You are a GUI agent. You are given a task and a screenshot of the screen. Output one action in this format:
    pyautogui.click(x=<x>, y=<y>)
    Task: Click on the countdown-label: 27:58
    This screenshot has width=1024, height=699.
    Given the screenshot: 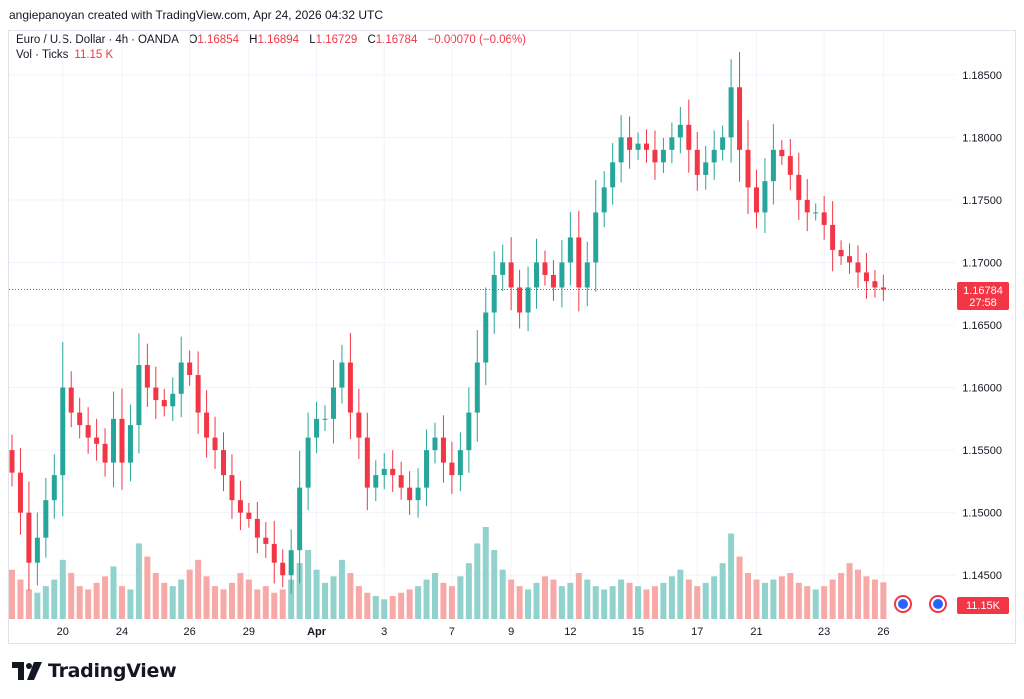 What is the action you would take?
    pyautogui.click(x=983, y=303)
    